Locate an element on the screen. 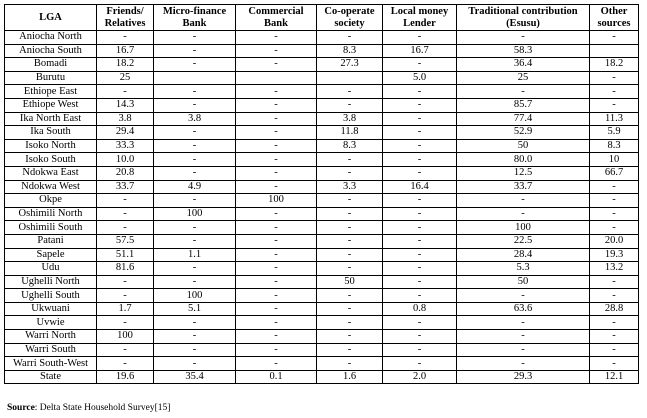  lga-cell: Warri South-West is located at coordinates (50, 363).